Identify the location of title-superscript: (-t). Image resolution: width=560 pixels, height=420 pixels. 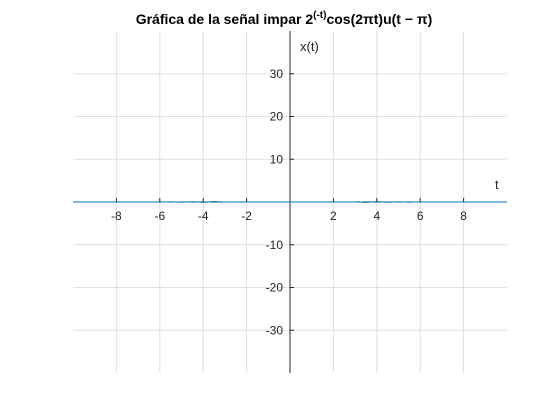
(319, 15).